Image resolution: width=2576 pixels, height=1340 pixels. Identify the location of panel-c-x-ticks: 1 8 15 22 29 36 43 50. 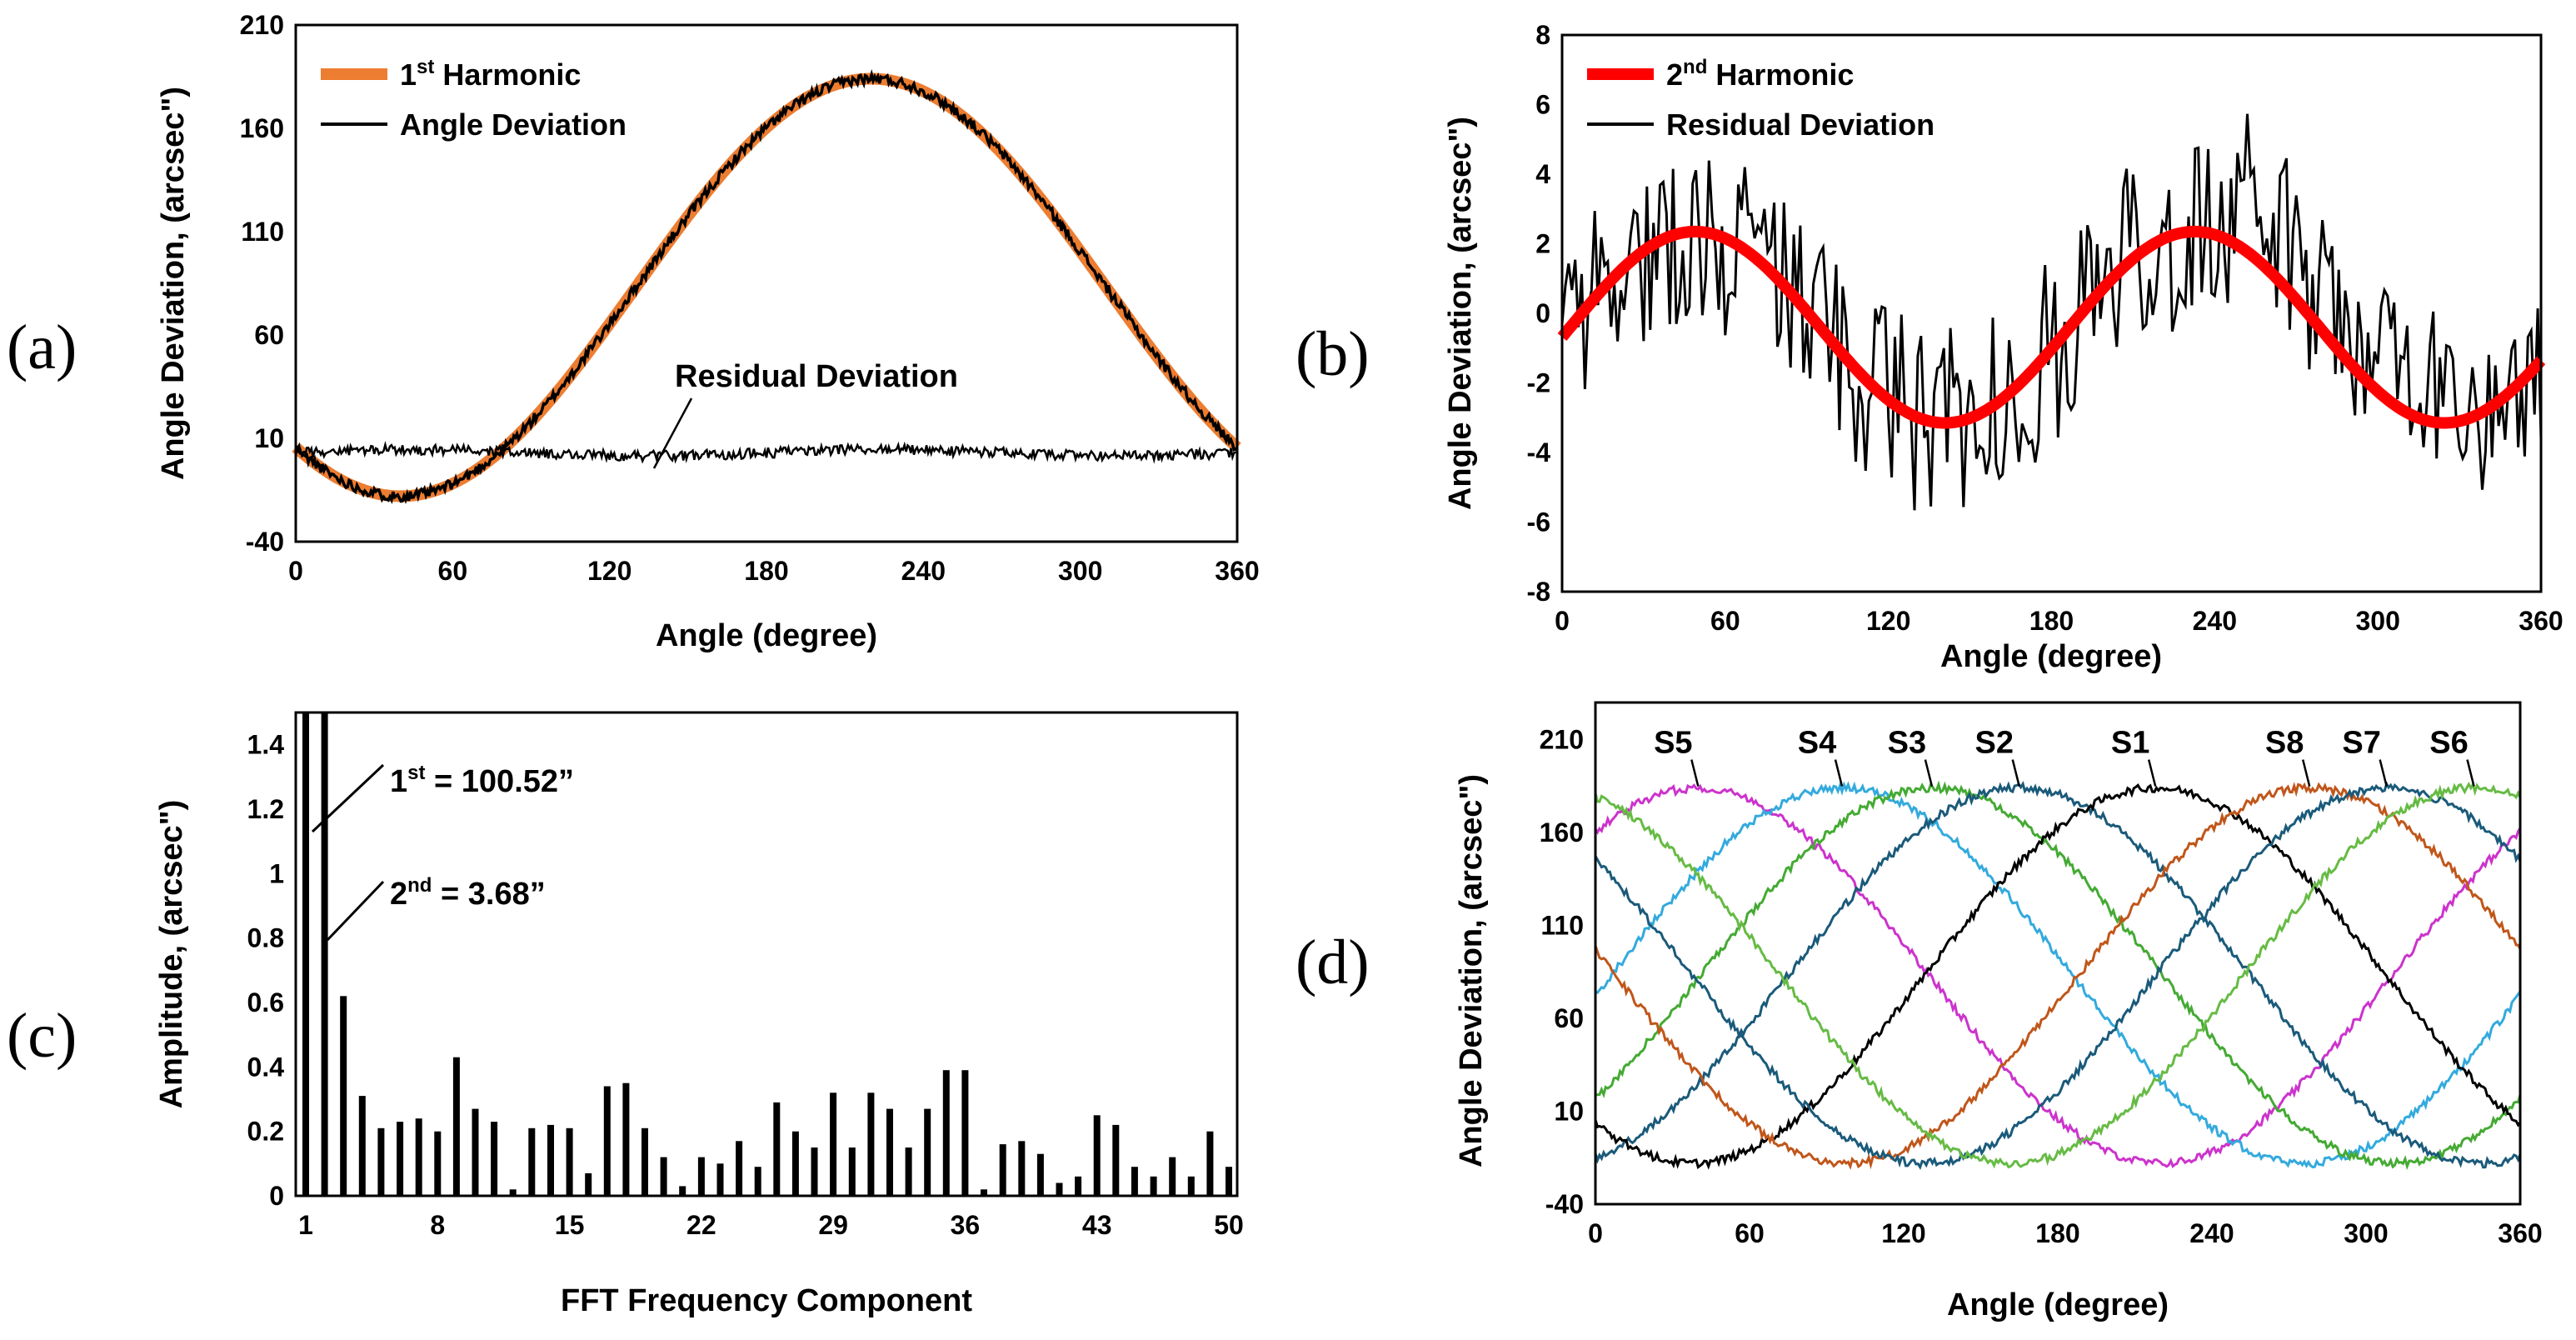
(771, 1225).